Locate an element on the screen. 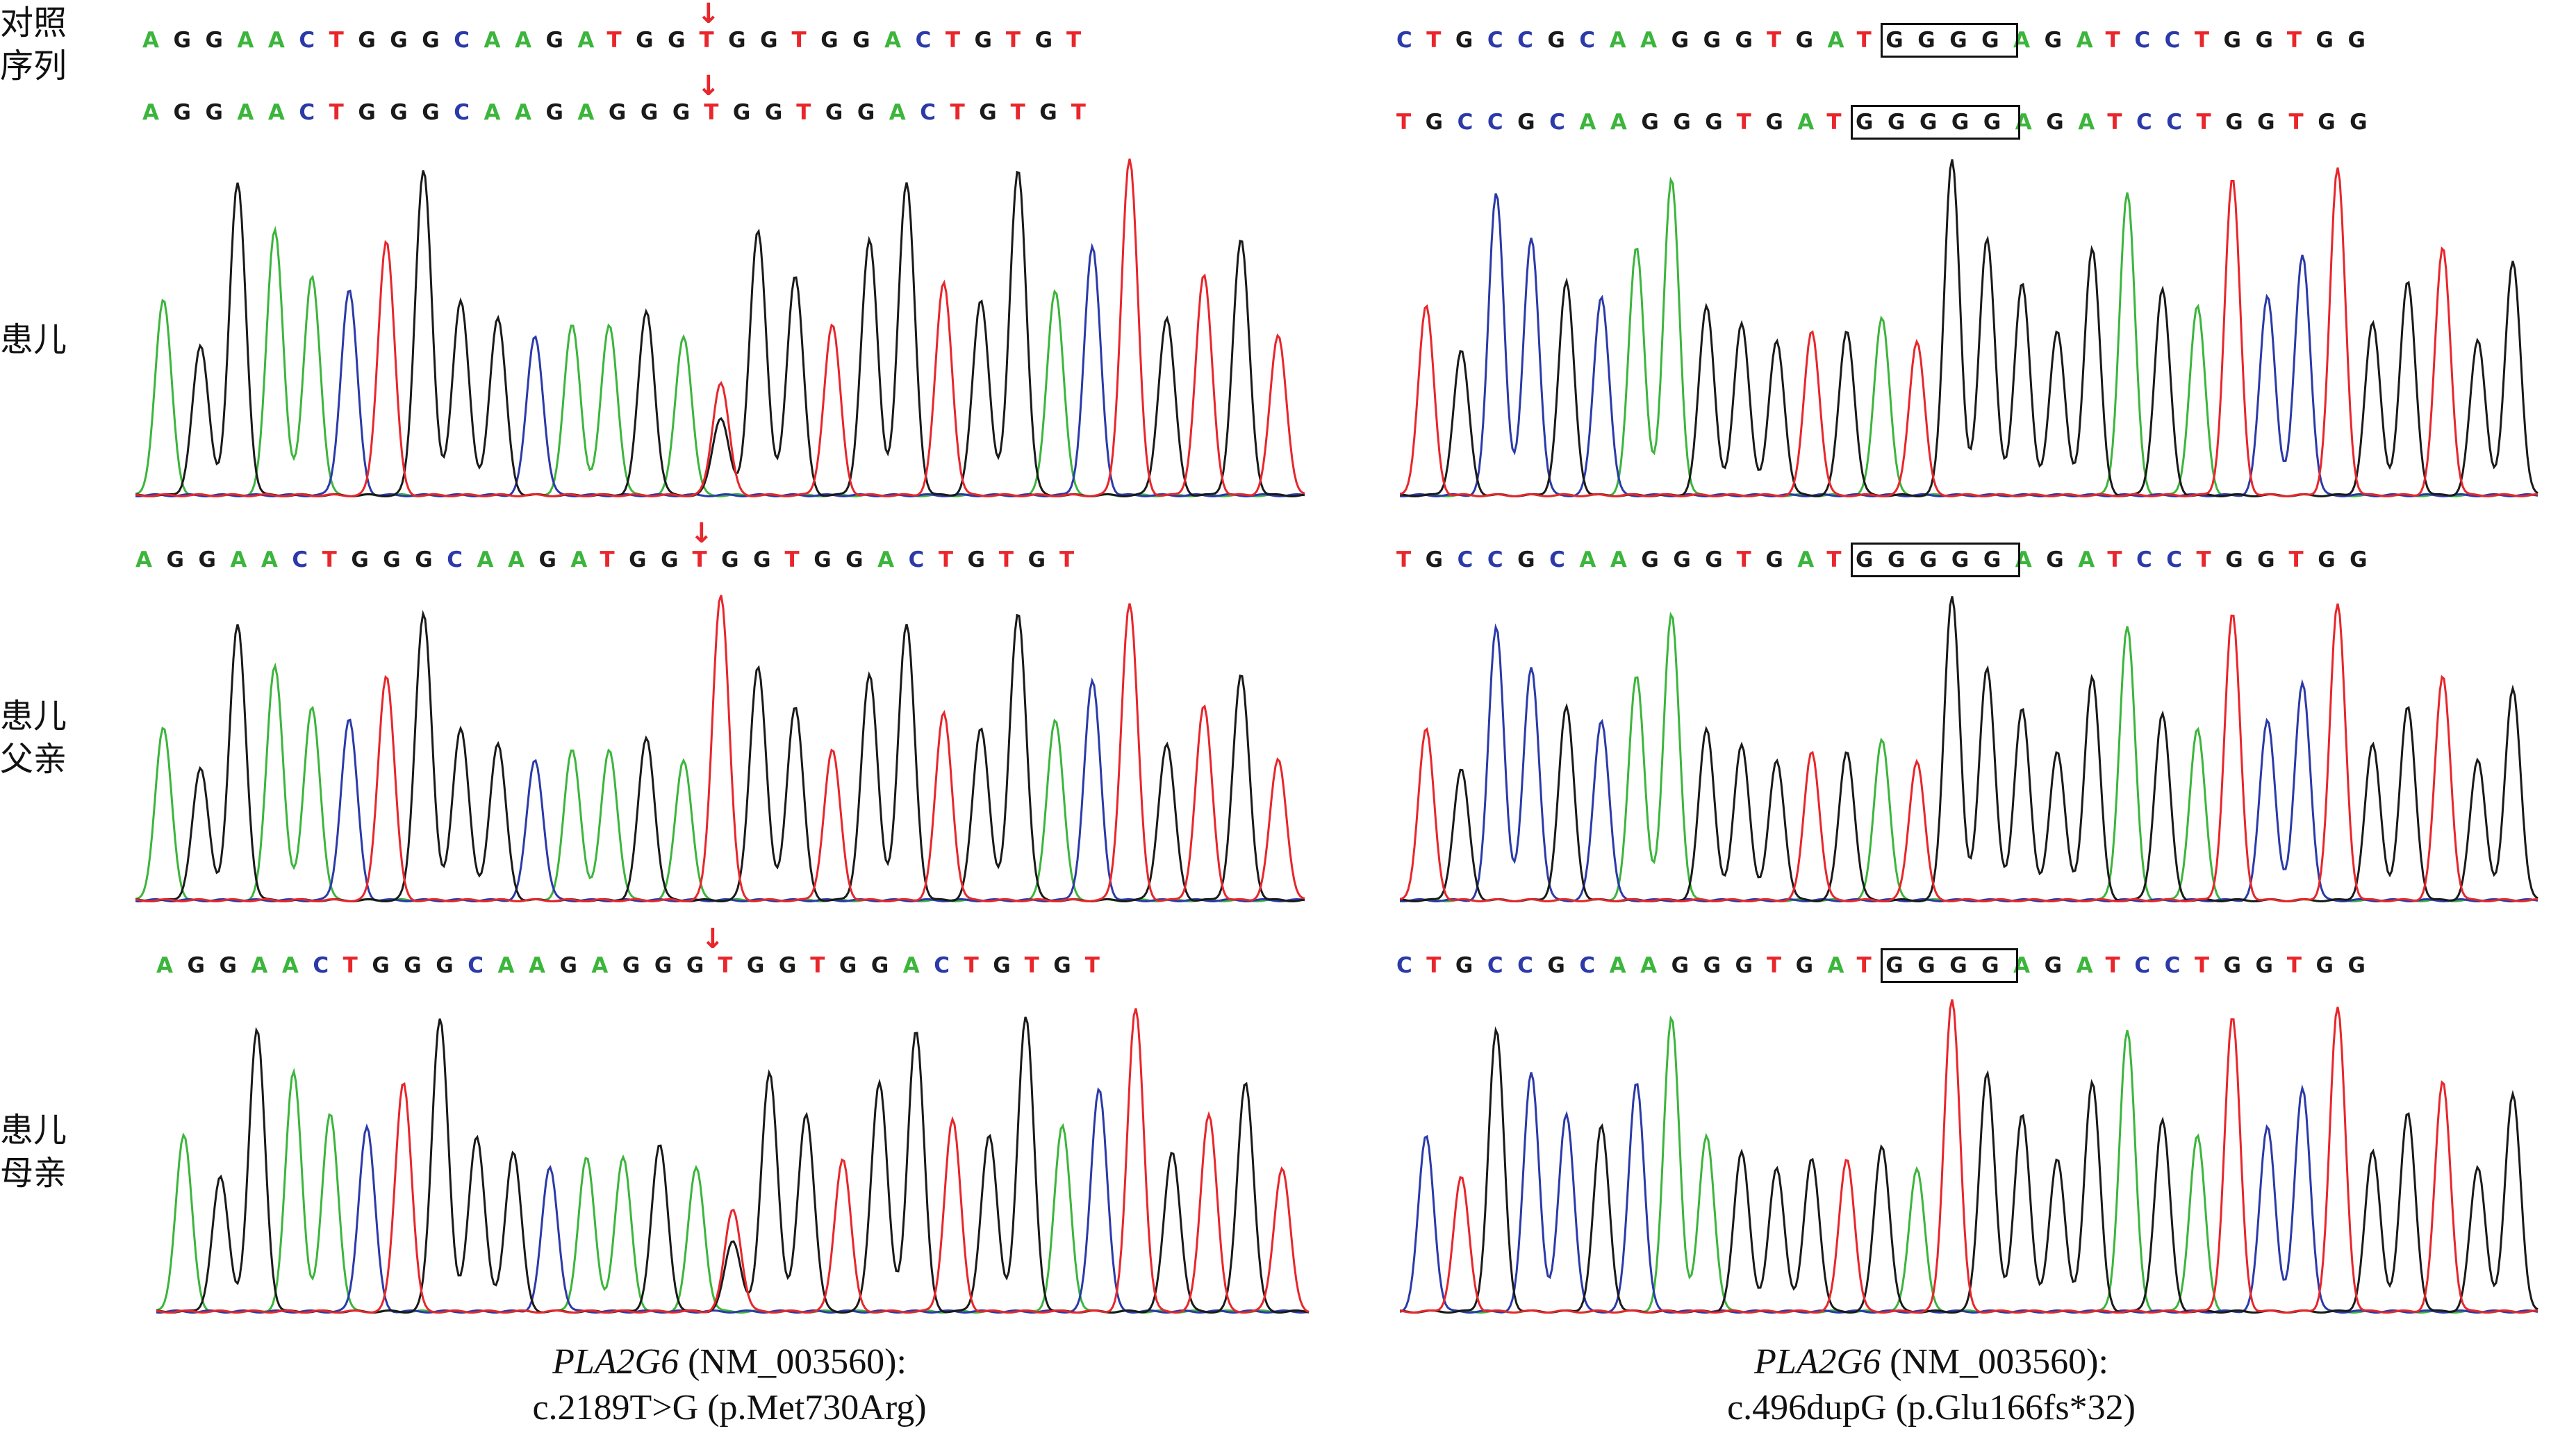 This screenshot has width=2551, height=1456. chromatogram-right-father is located at coordinates (1969, 750).